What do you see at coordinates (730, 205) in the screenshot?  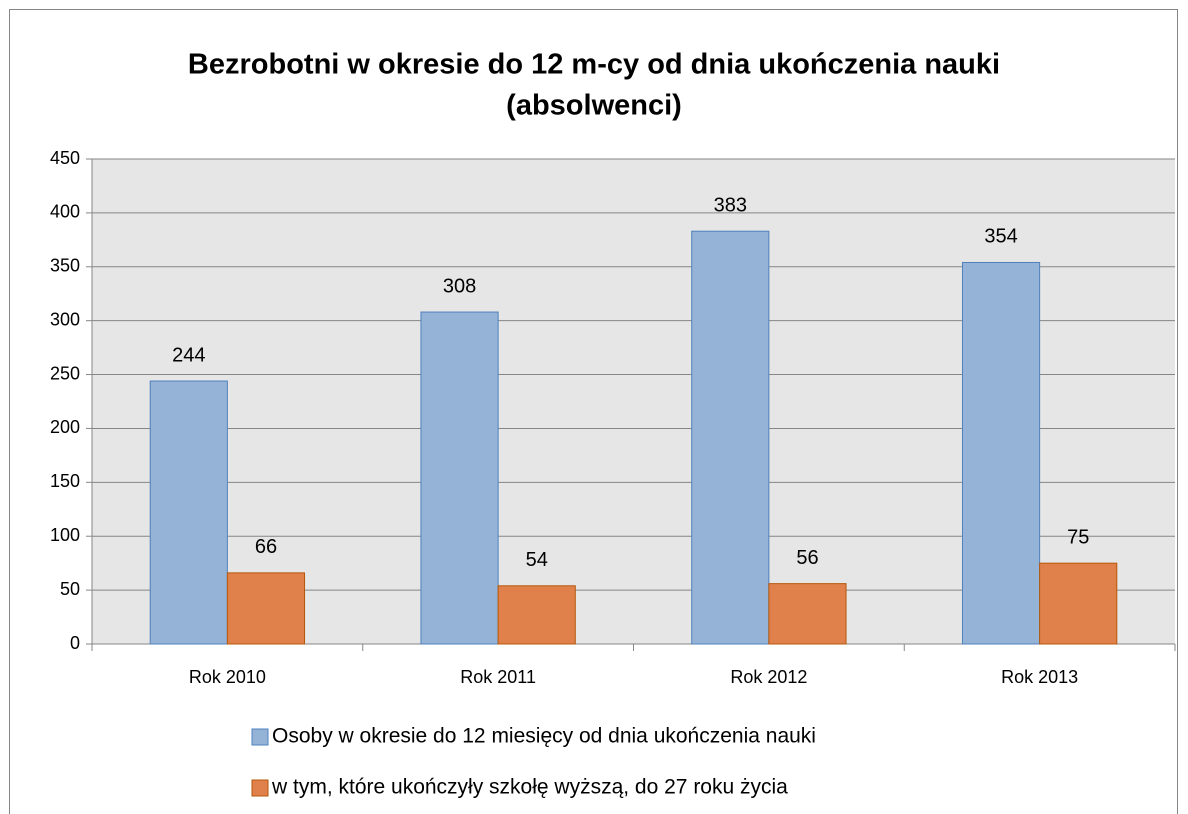 I see `data-label: 383` at bounding box center [730, 205].